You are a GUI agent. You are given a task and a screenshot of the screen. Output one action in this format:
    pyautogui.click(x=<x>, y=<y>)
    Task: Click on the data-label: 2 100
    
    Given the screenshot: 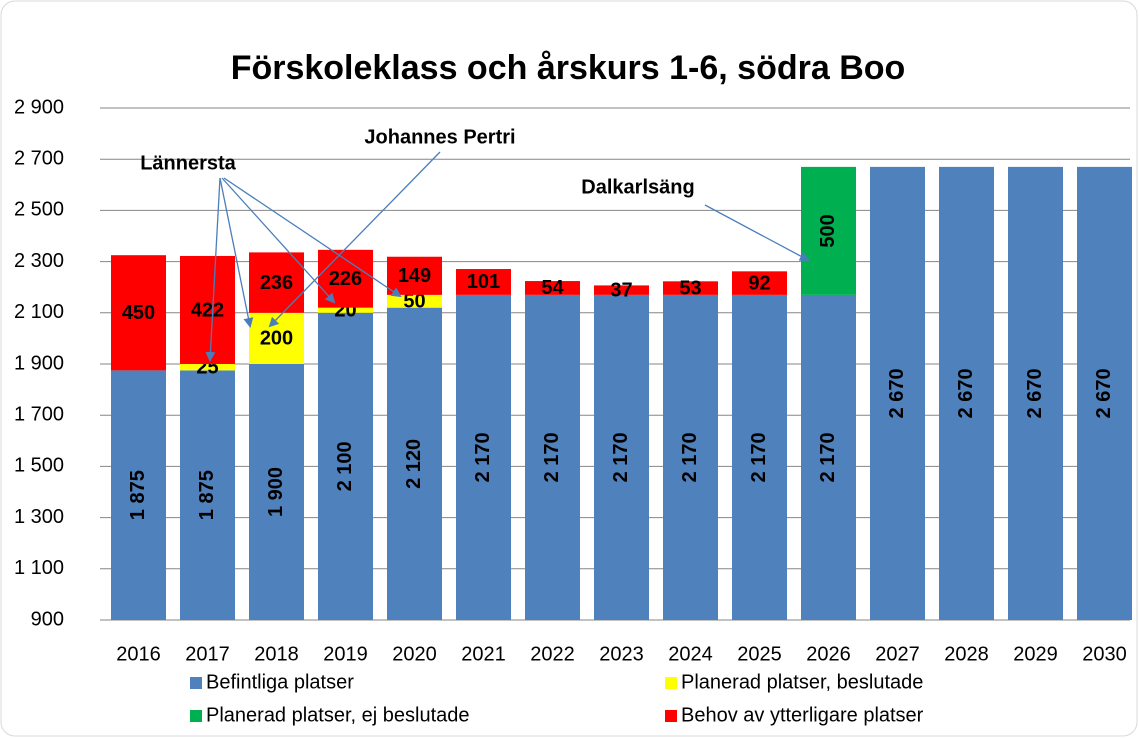 What is the action you would take?
    pyautogui.click(x=345, y=466)
    